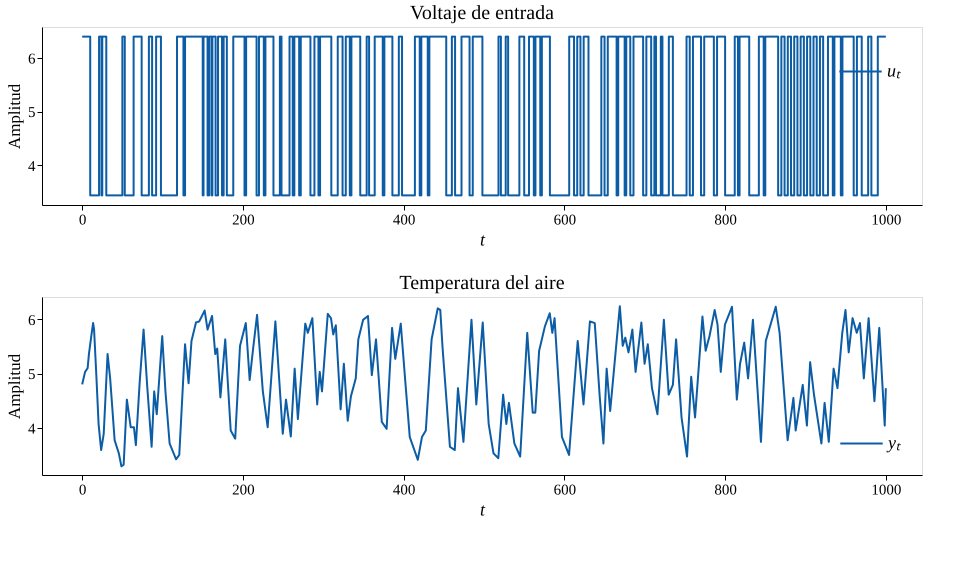 This screenshot has width=972, height=568. What do you see at coordinates (894, 70) in the screenshot?
I see `legend-label: uₜ` at bounding box center [894, 70].